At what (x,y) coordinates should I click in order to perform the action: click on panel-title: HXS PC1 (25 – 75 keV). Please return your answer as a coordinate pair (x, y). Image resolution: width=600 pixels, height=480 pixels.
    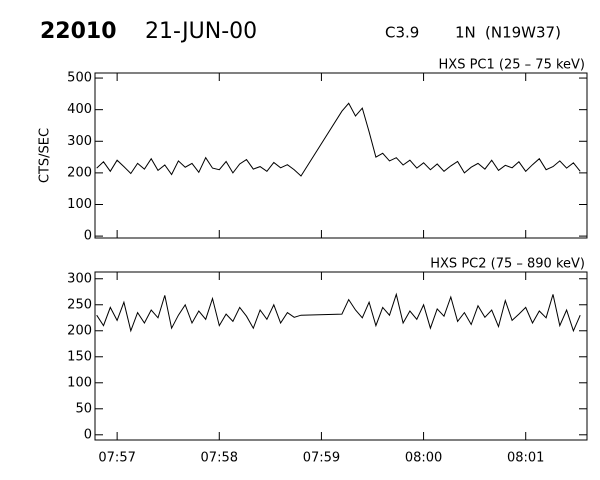
    Looking at the image, I should click on (512, 65).